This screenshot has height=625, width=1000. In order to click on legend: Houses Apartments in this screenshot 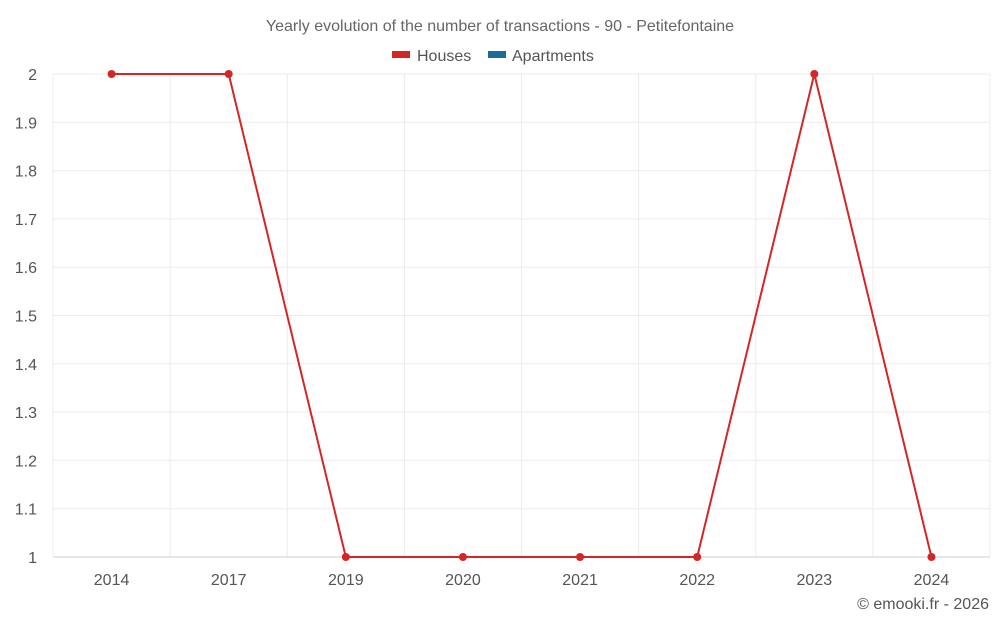, I will do `click(493, 56)`.